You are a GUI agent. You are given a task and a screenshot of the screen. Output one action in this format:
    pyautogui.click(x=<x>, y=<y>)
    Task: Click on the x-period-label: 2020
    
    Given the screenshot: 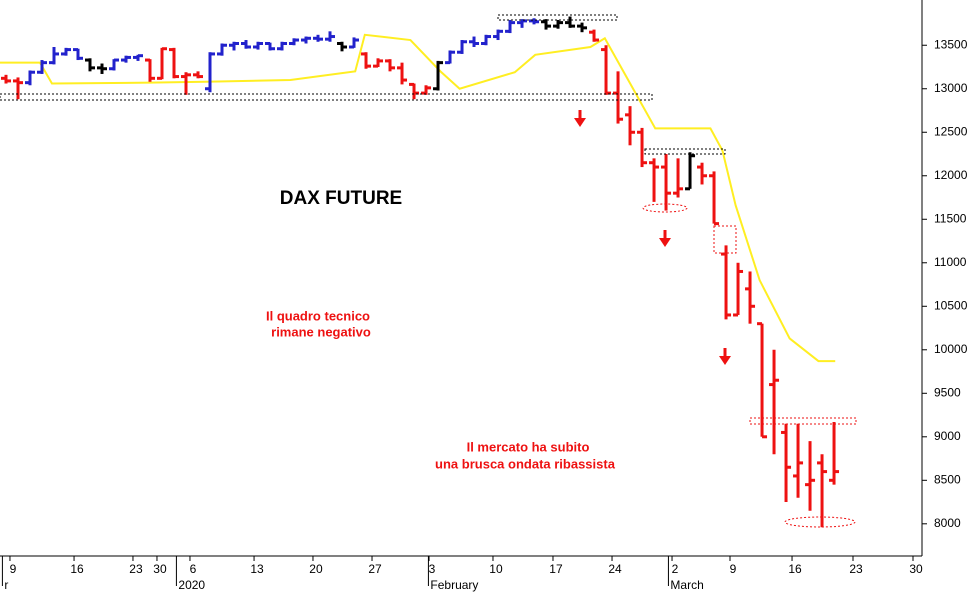 What is the action you would take?
    pyautogui.click(x=191, y=585)
    